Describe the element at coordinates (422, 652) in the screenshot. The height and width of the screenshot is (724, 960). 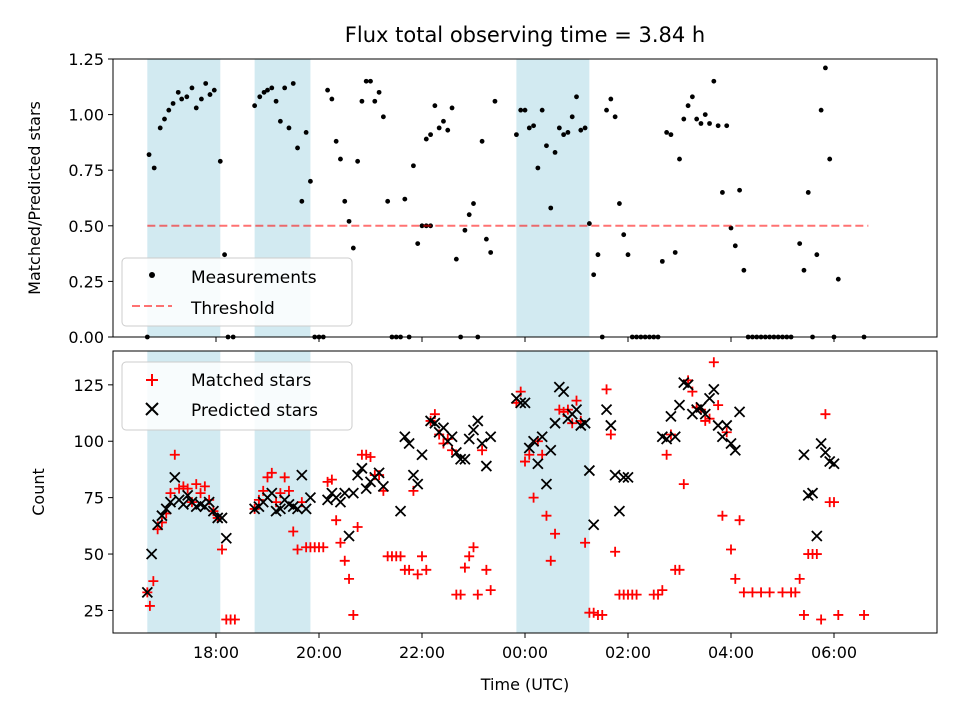
I see `bottom-xtick-label: 22:00` at that location.